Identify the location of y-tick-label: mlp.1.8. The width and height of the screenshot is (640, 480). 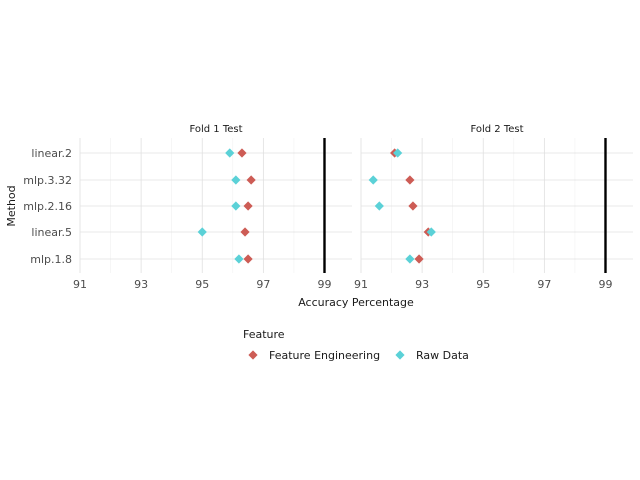
(51, 259).